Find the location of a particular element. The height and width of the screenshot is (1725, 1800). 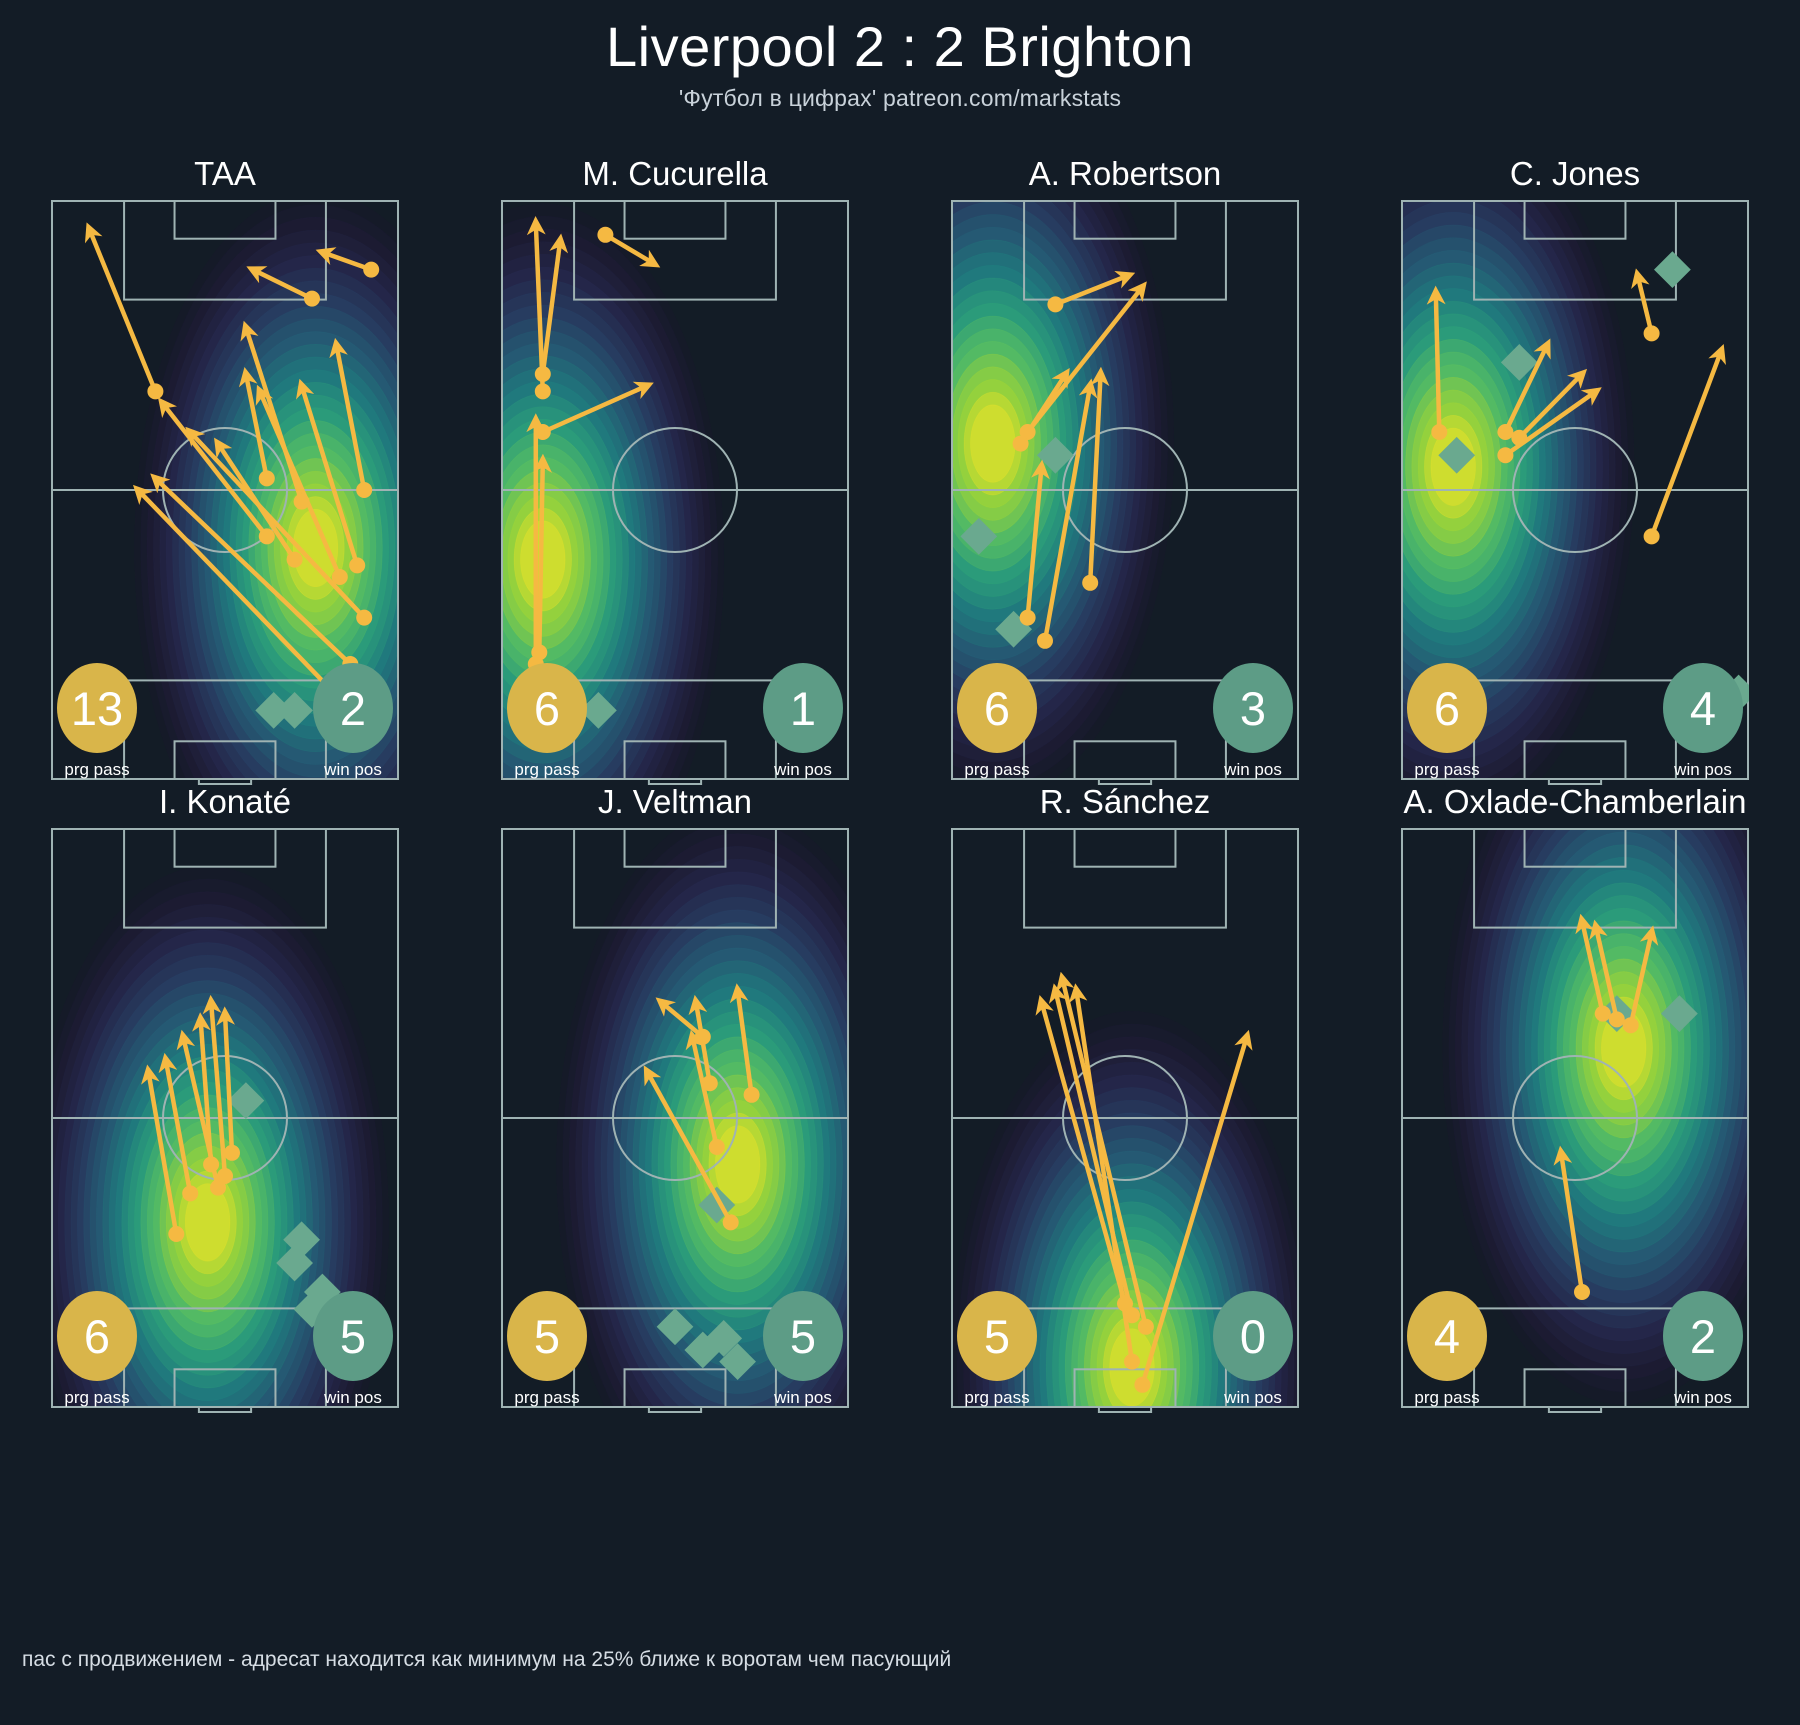

pitch-plot: 5 prg pass 0 win pos is located at coordinates (1125, 1120).